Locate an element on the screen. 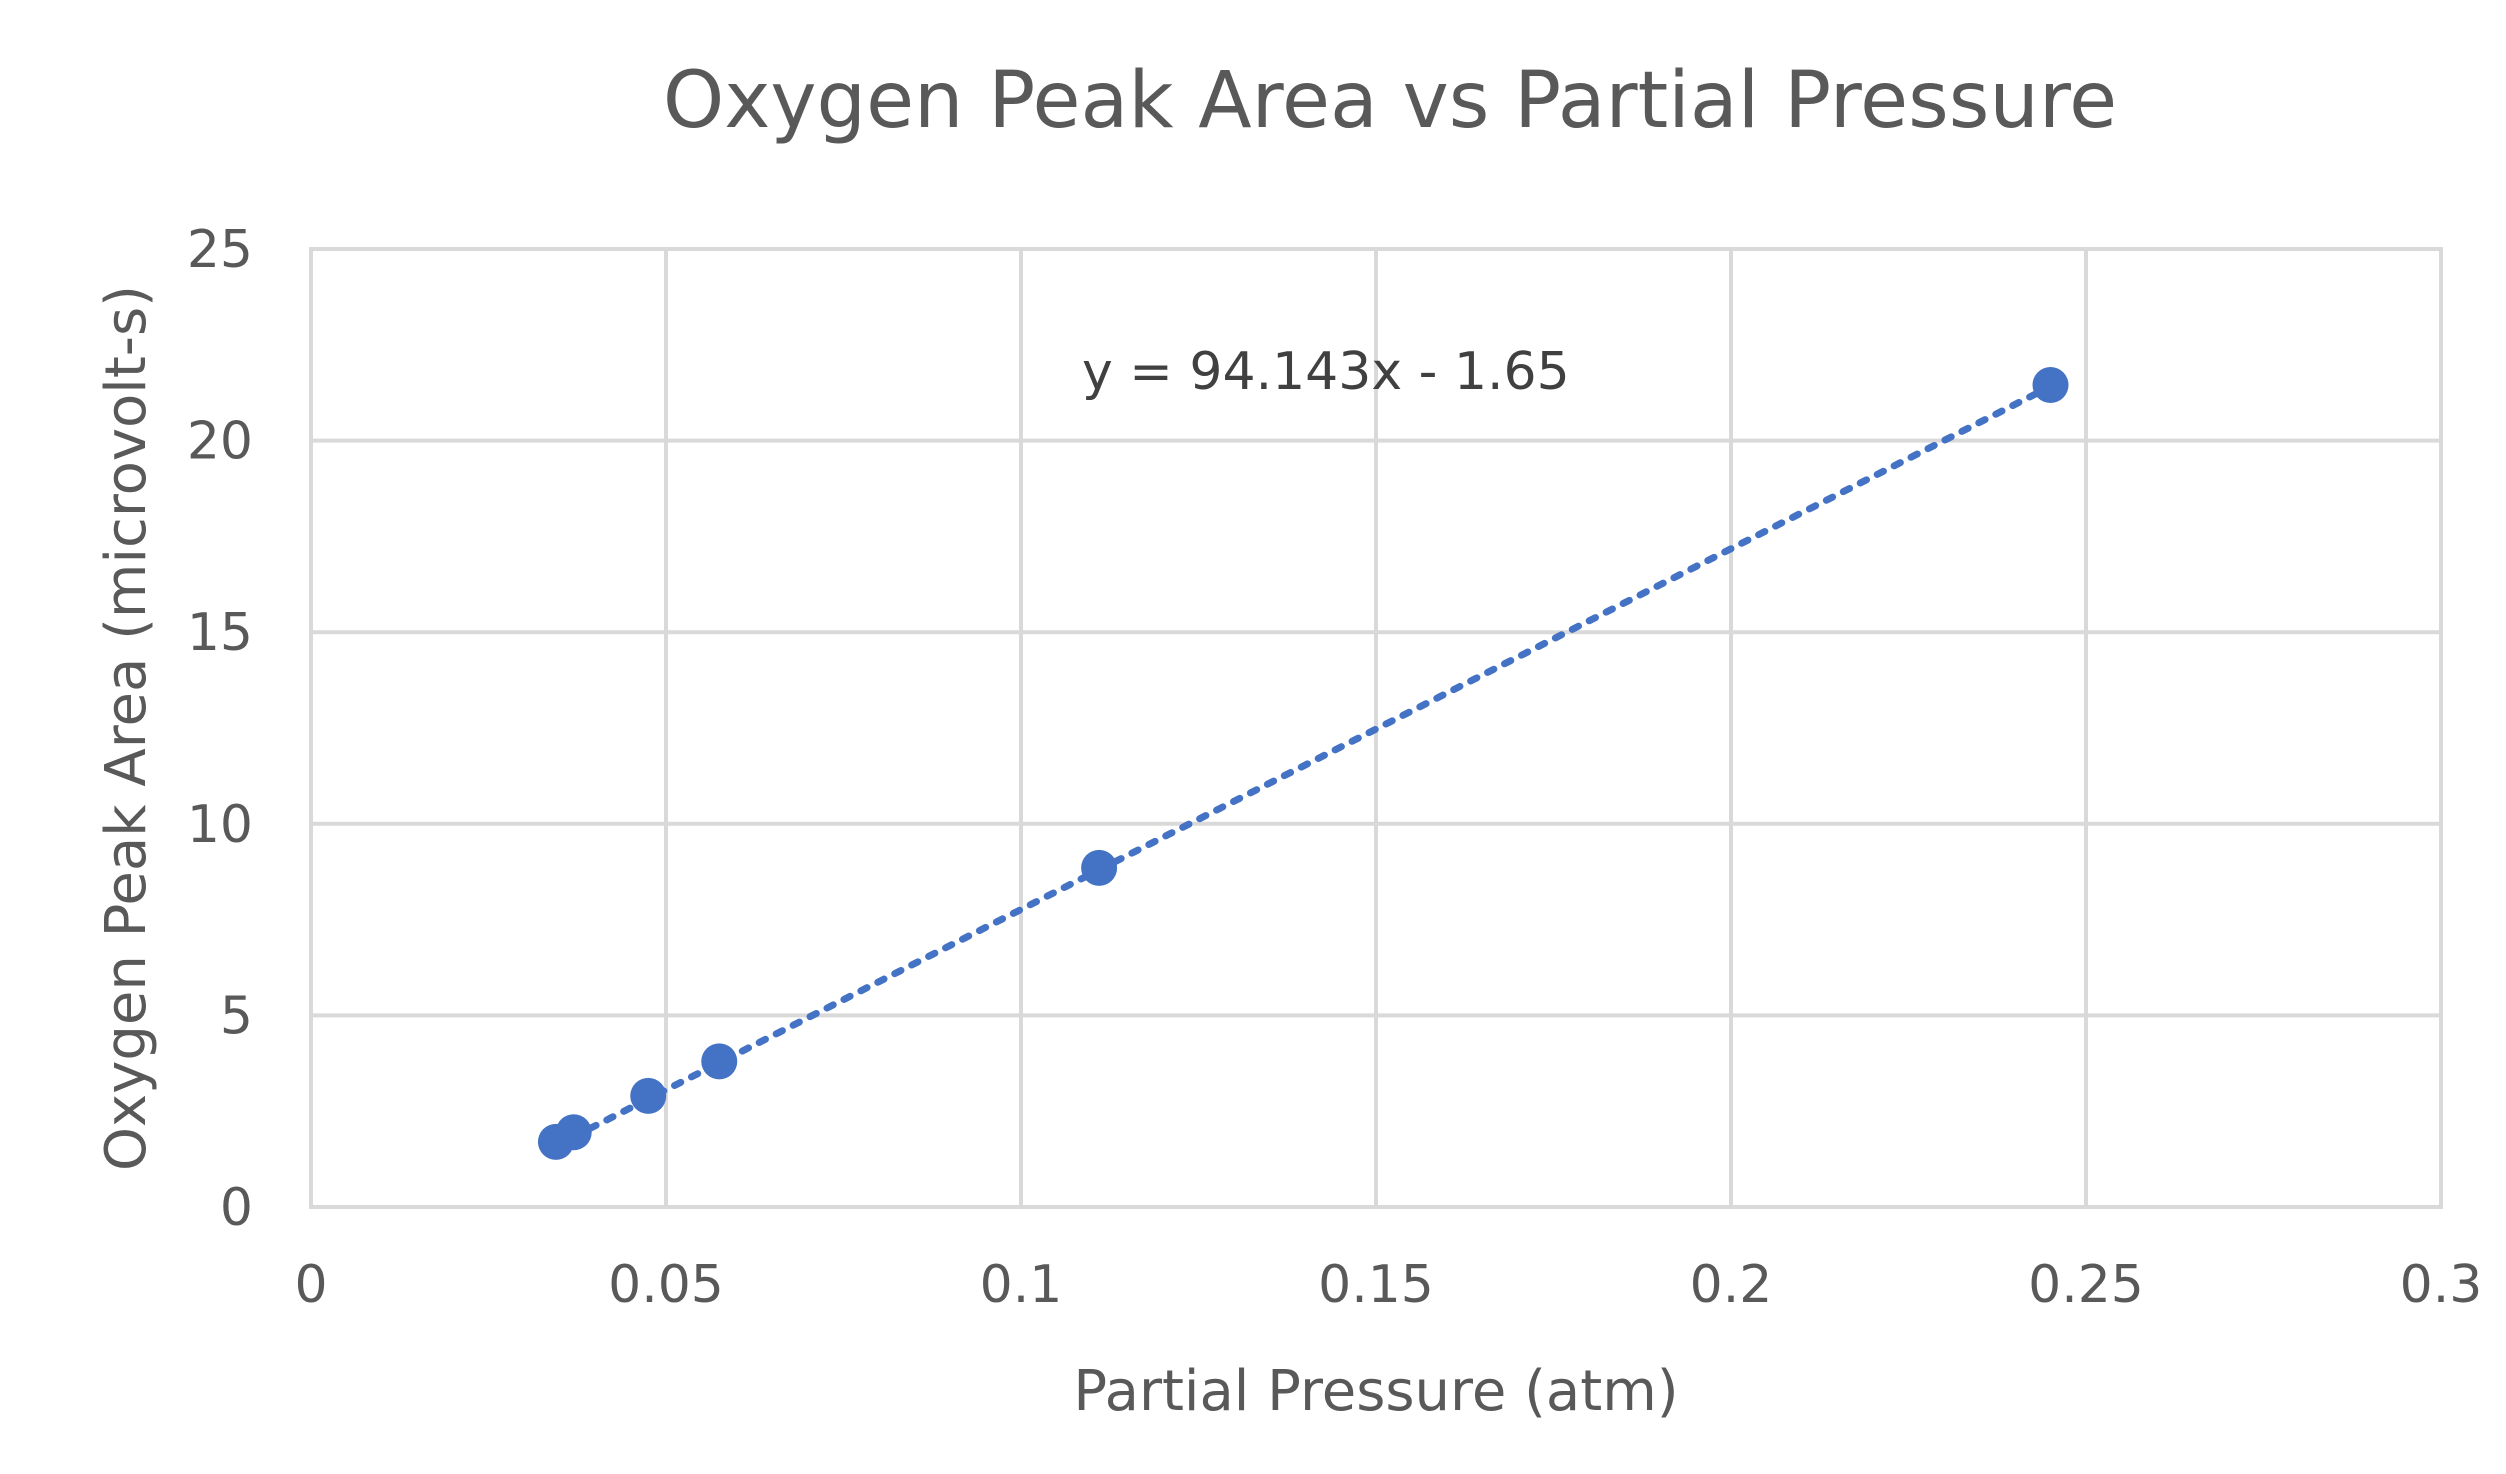  x-tick-label: 0 is located at coordinates (310, 1285).